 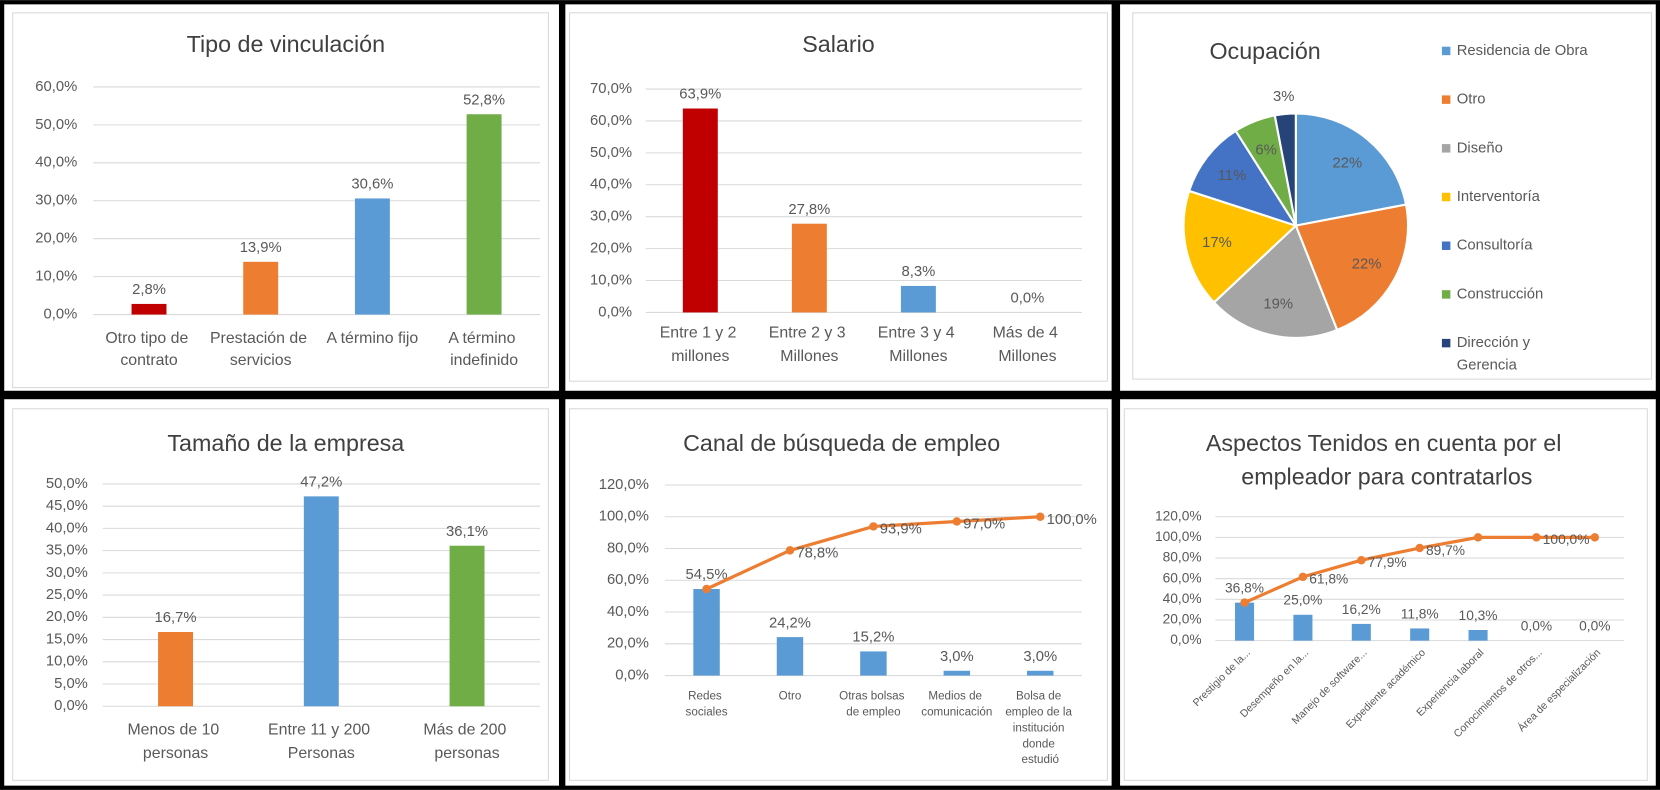 What do you see at coordinates (1217, 243) in the screenshot?
I see `data-label: 17%` at bounding box center [1217, 243].